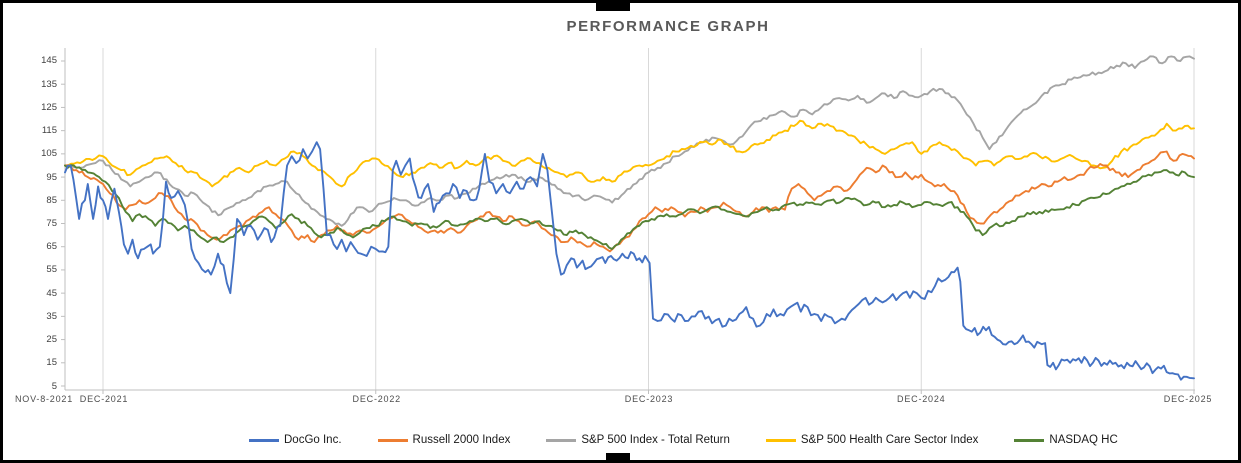 Image resolution: width=1241 pixels, height=463 pixels. What do you see at coordinates (618, 456) in the screenshot?
I see `frame-bottom-tab` at bounding box center [618, 456].